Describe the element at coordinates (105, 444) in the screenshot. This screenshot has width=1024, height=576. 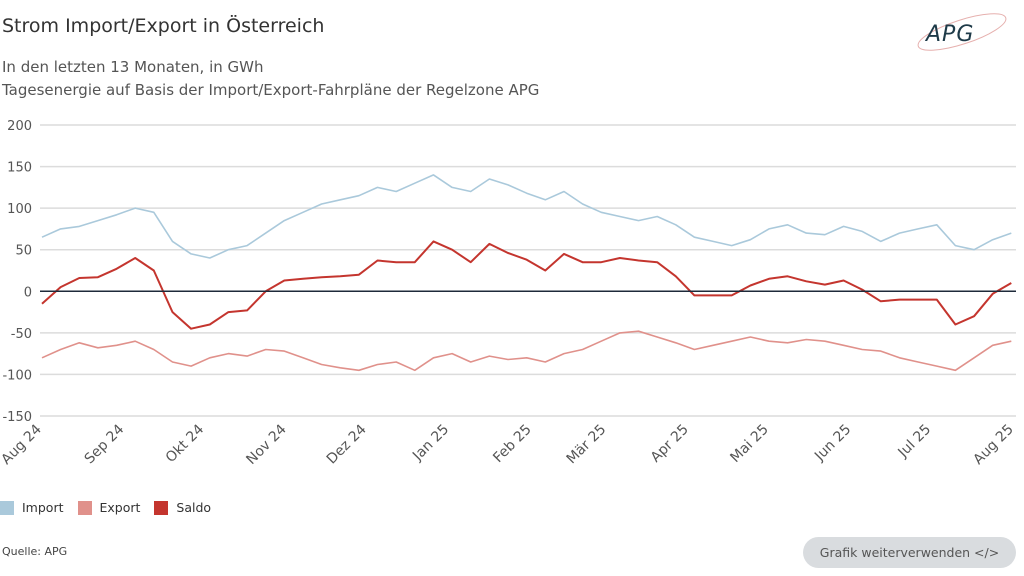
I see `x-tick-label: Sep 24` at that location.